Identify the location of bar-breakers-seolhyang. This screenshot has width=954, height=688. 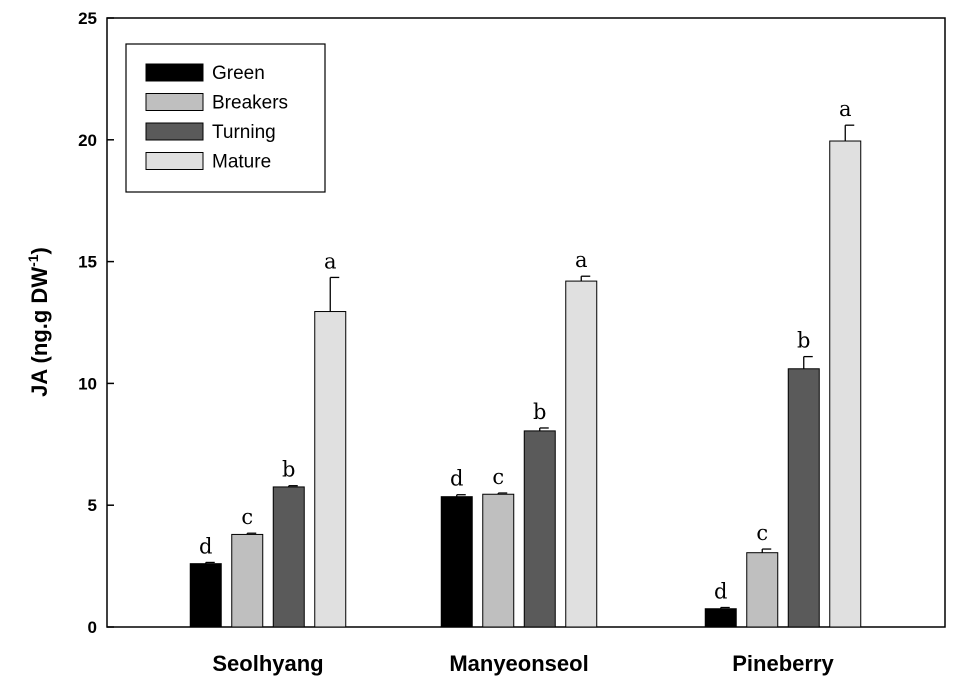
(247, 580).